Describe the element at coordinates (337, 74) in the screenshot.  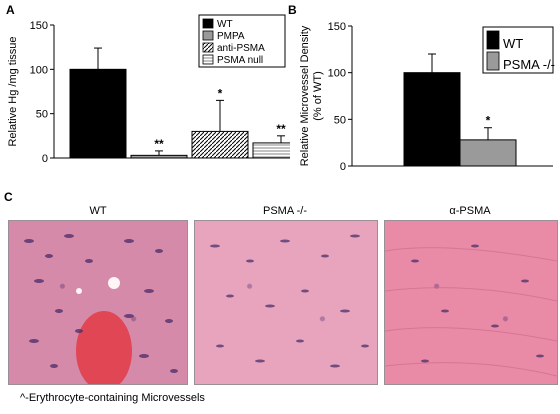
I see `chart-b-ytick-label: 100` at that location.